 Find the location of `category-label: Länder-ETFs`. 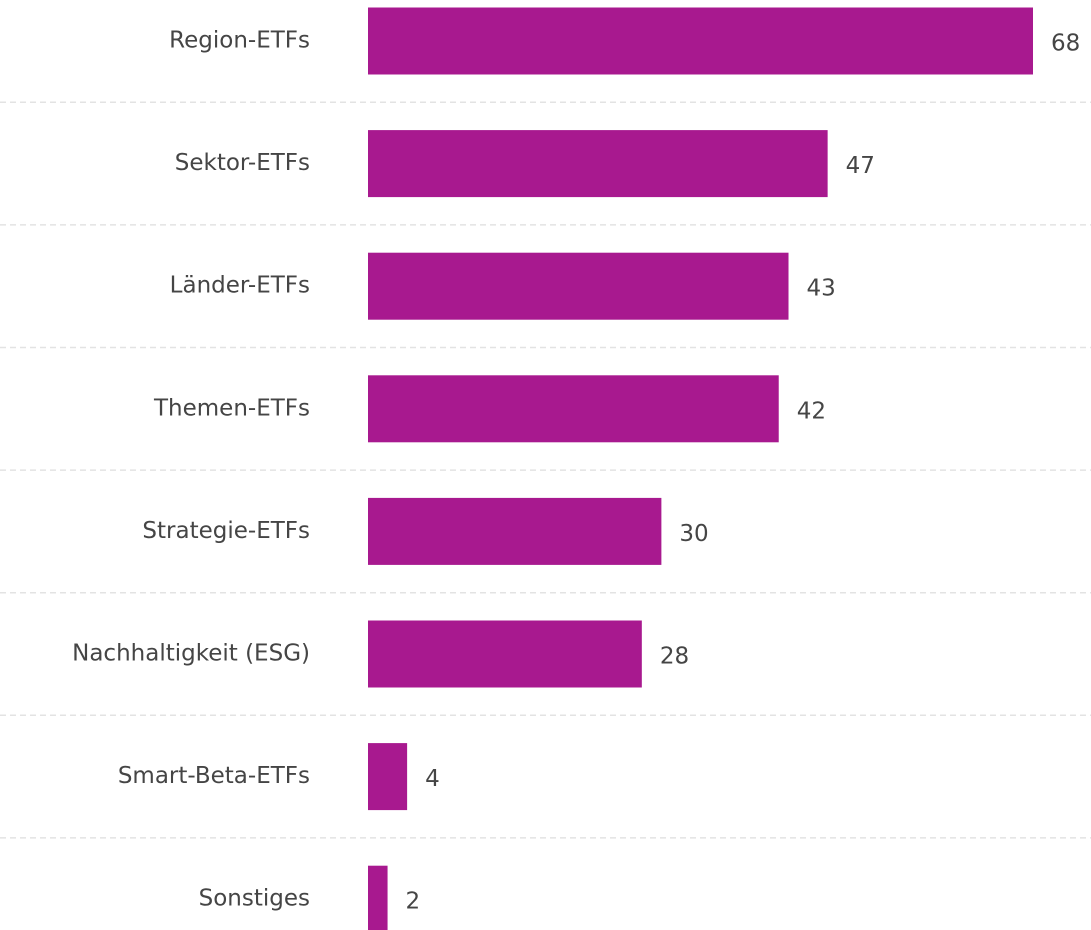

category-label: Länder-ETFs is located at coordinates (240, 286).